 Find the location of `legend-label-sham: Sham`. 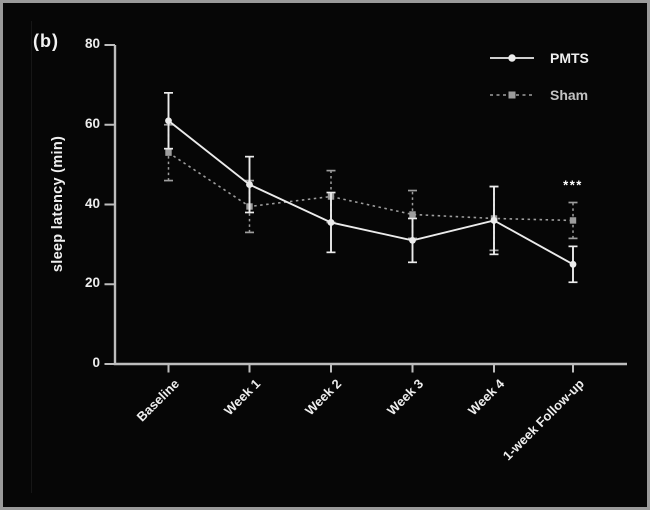

legend-label-sham: Sham is located at coordinates (569, 95).